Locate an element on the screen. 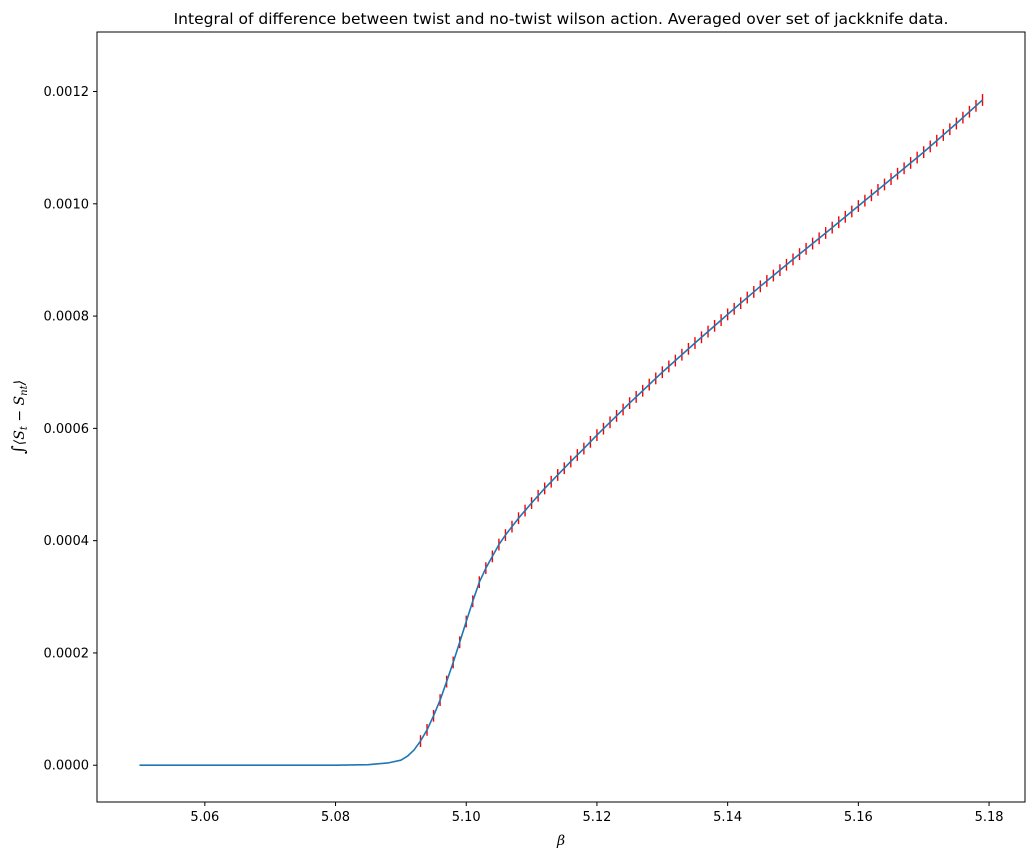 This screenshot has height=859, width=1035. y-tick-label: 0.0004 is located at coordinates (67, 541).